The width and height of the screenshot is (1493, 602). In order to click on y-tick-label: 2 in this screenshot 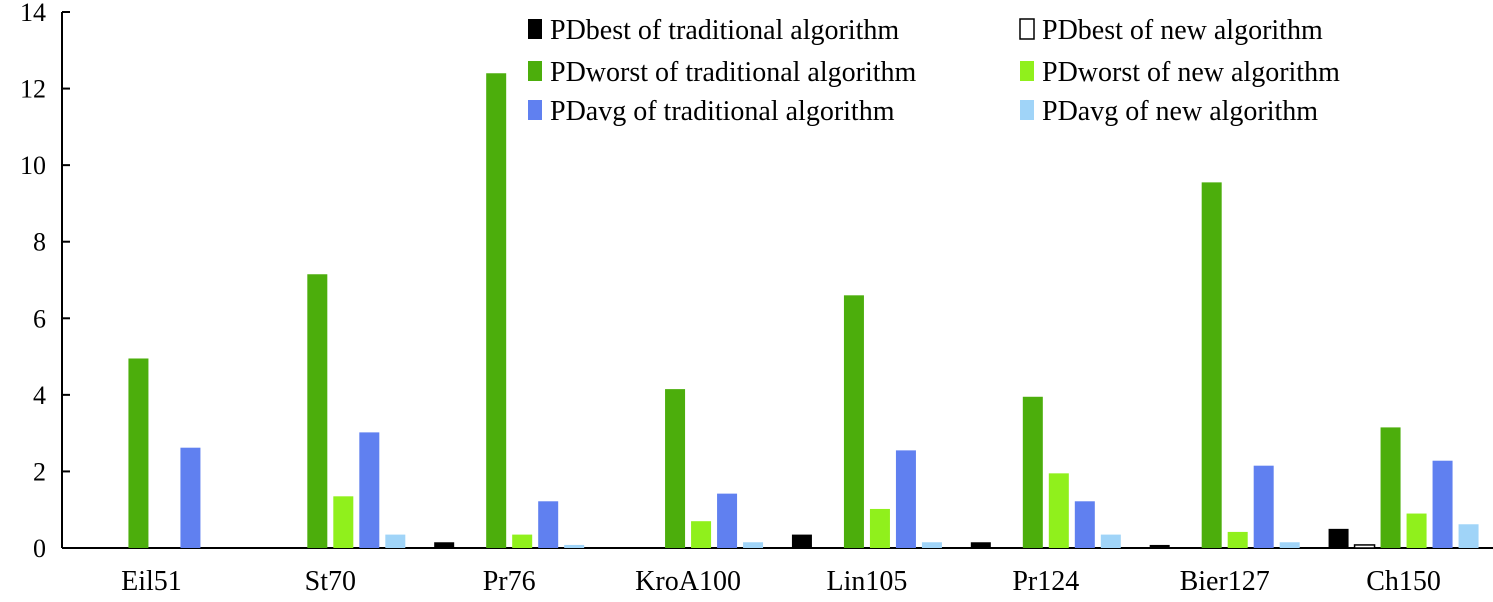, I will do `click(39, 471)`.